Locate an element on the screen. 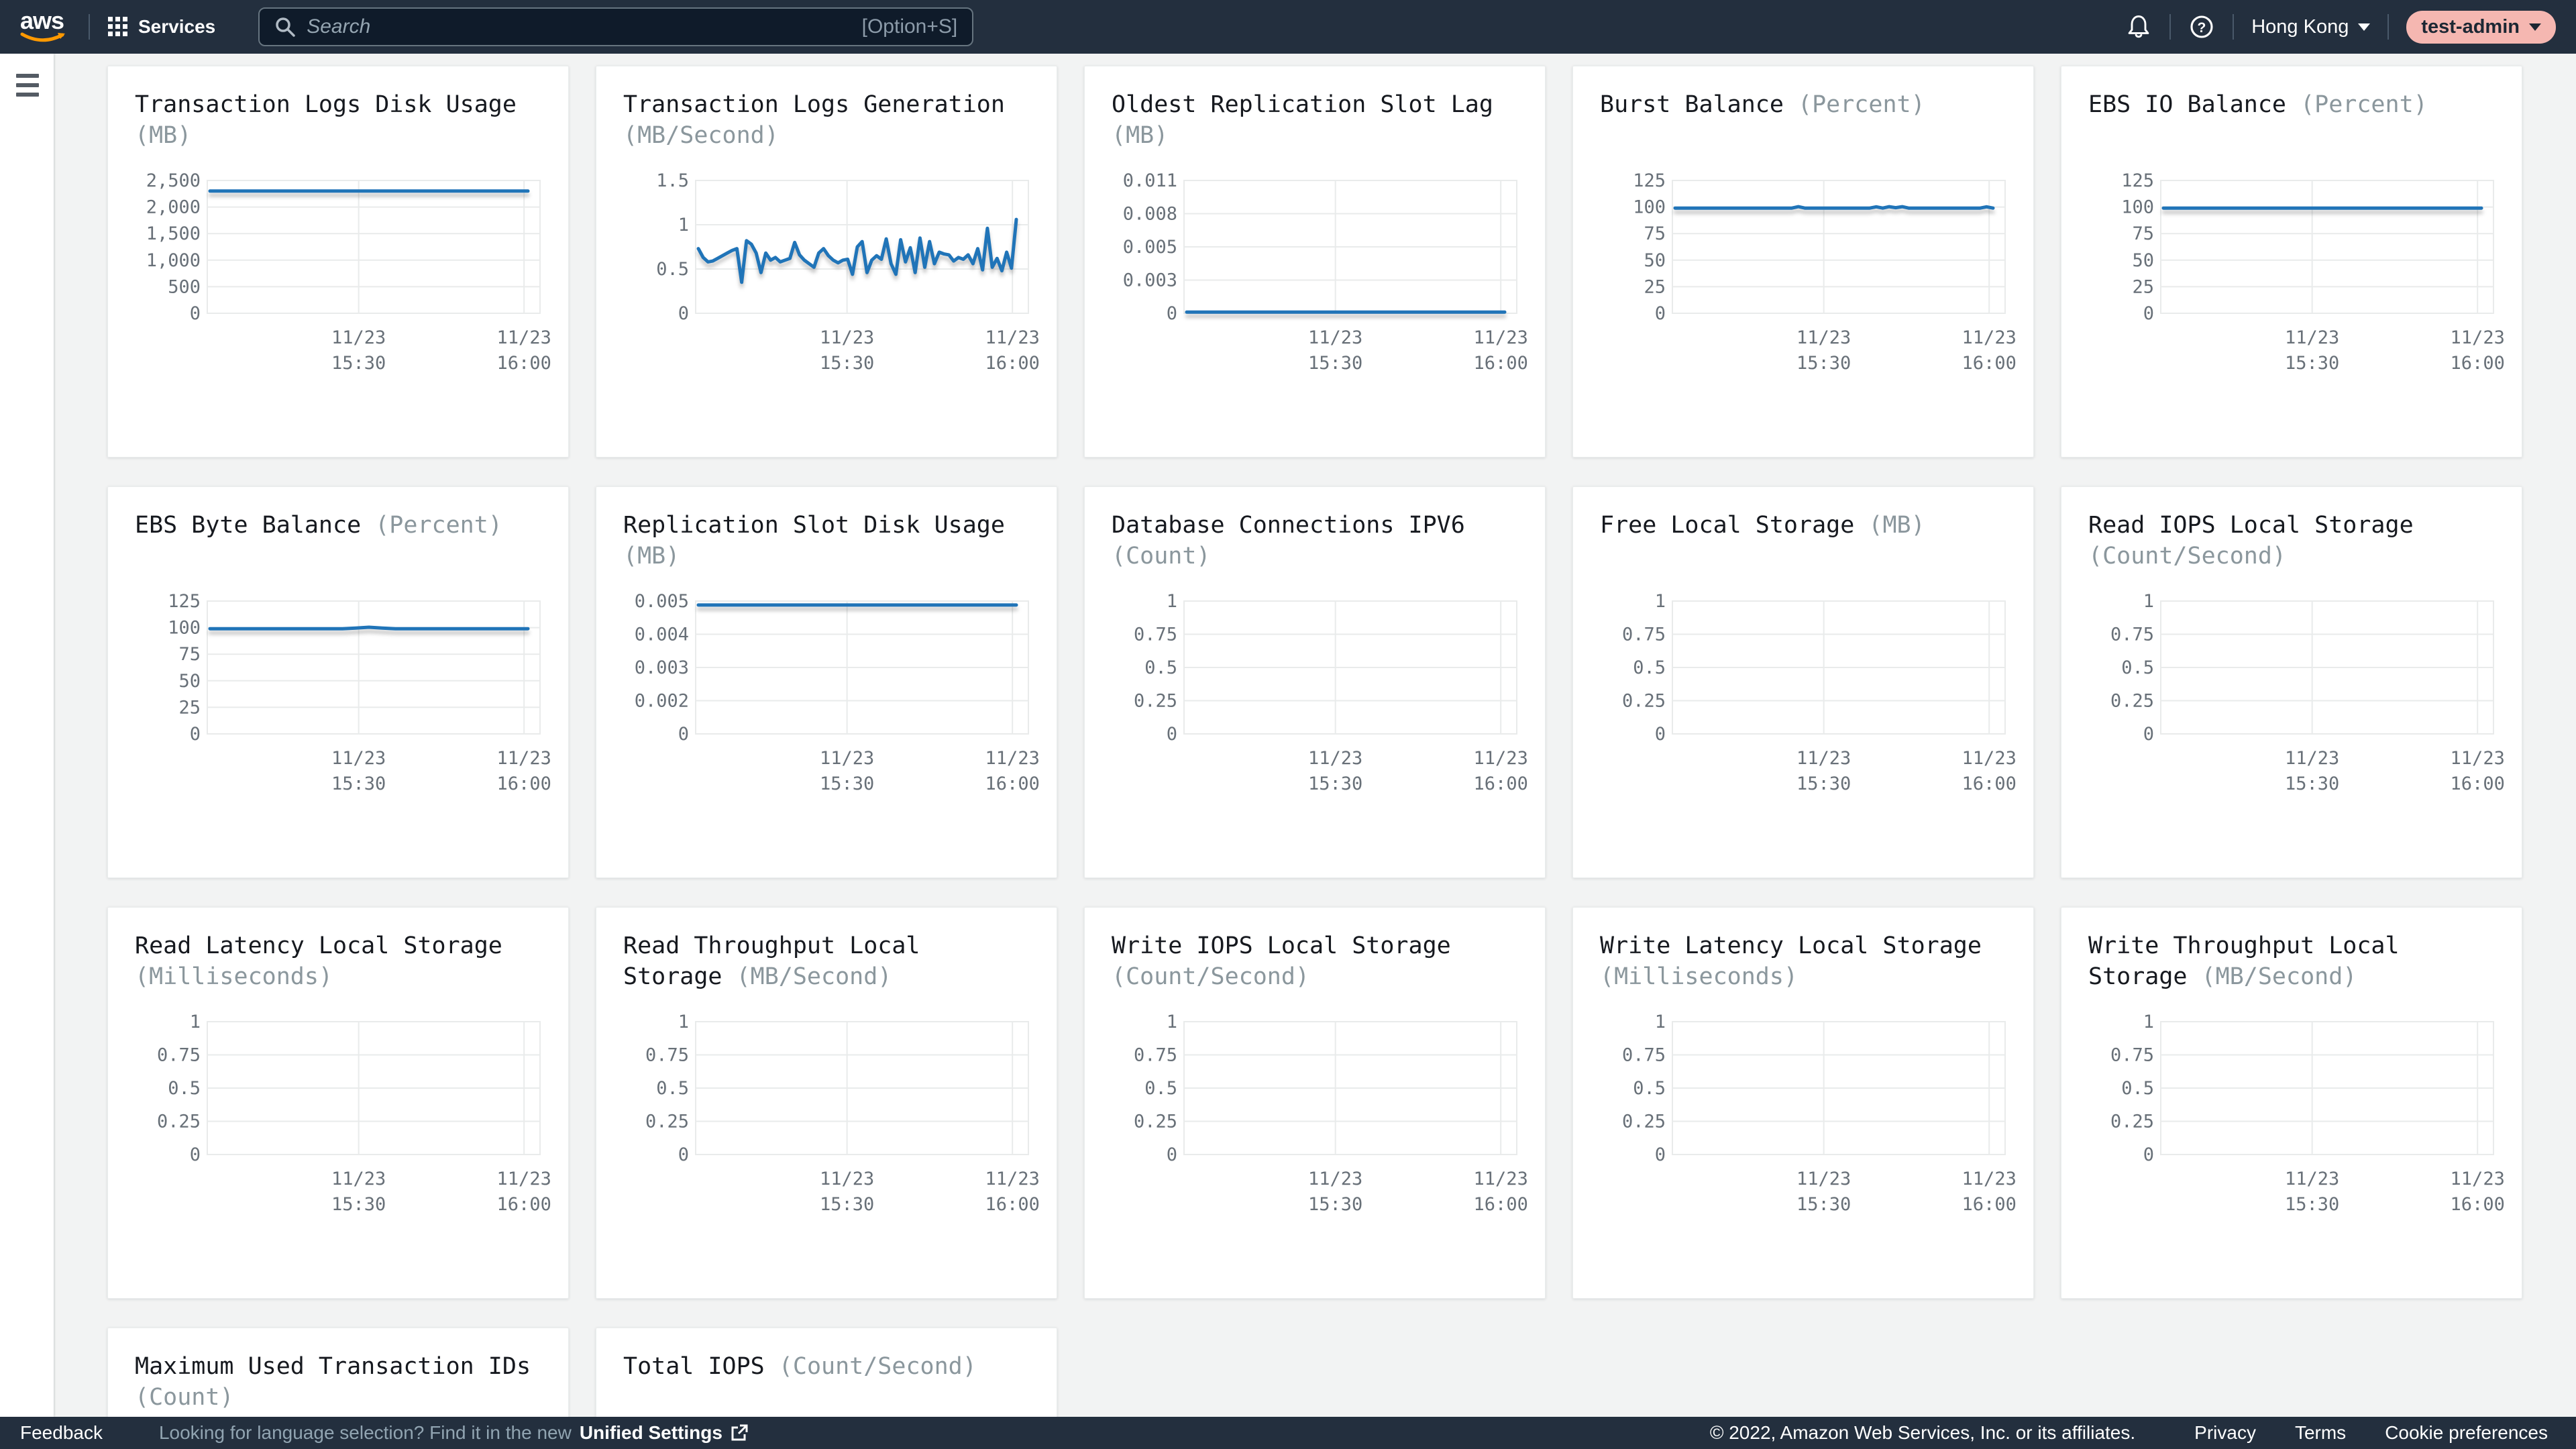 The image size is (2576, 1449). services-menu-button: Services is located at coordinates (161, 27).